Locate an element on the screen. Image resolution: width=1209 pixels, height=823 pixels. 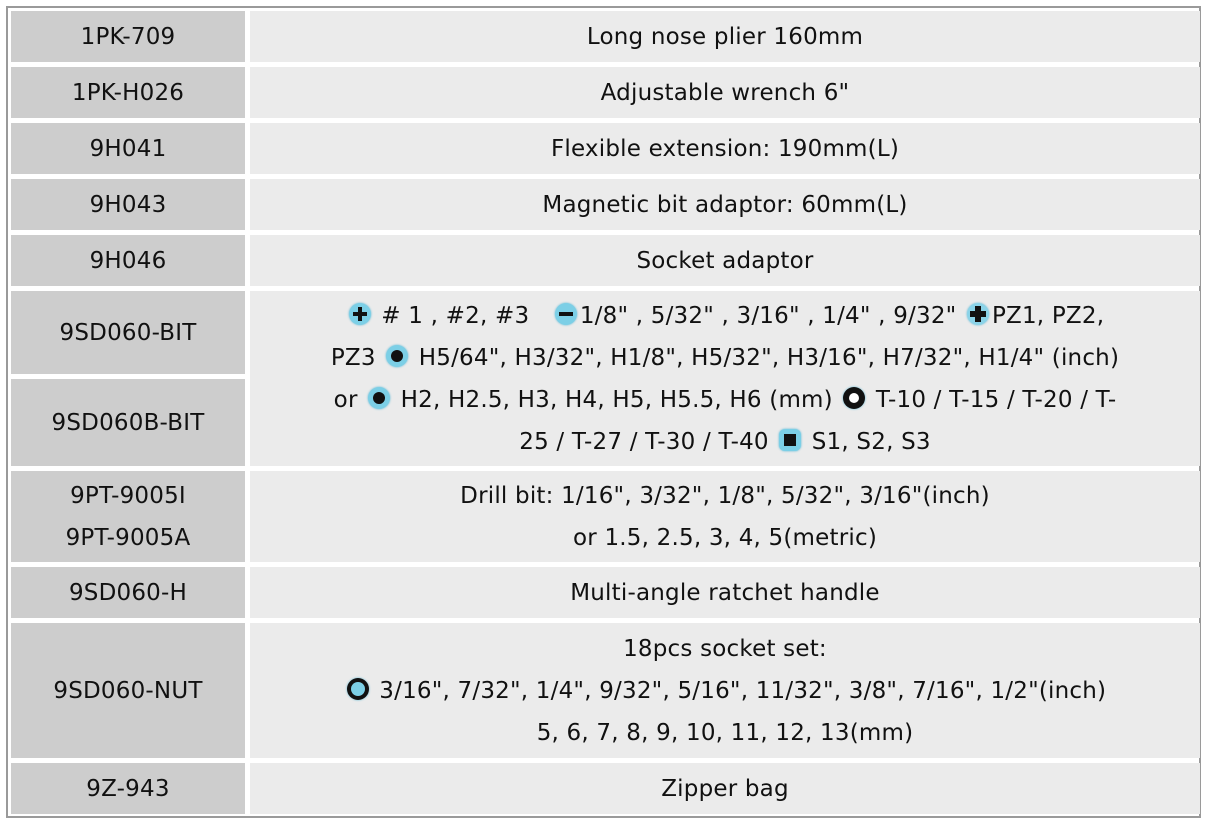
part-description: Flexible extension: 190mm(L) is located at coordinates (725, 148).